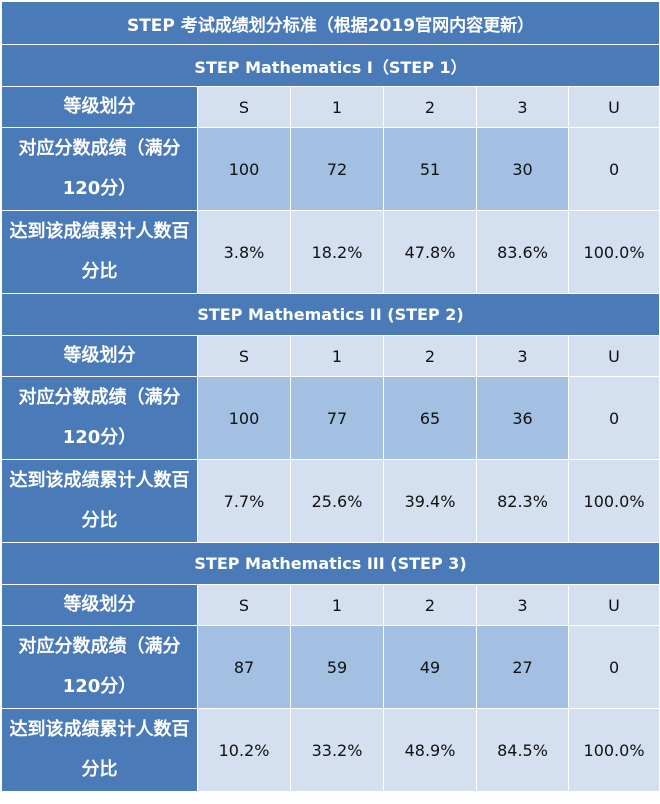 The image size is (660, 804). I want to click on score-row: 对应分数成绩（满分120分） 100 72 51 30 0, so click(330, 169).